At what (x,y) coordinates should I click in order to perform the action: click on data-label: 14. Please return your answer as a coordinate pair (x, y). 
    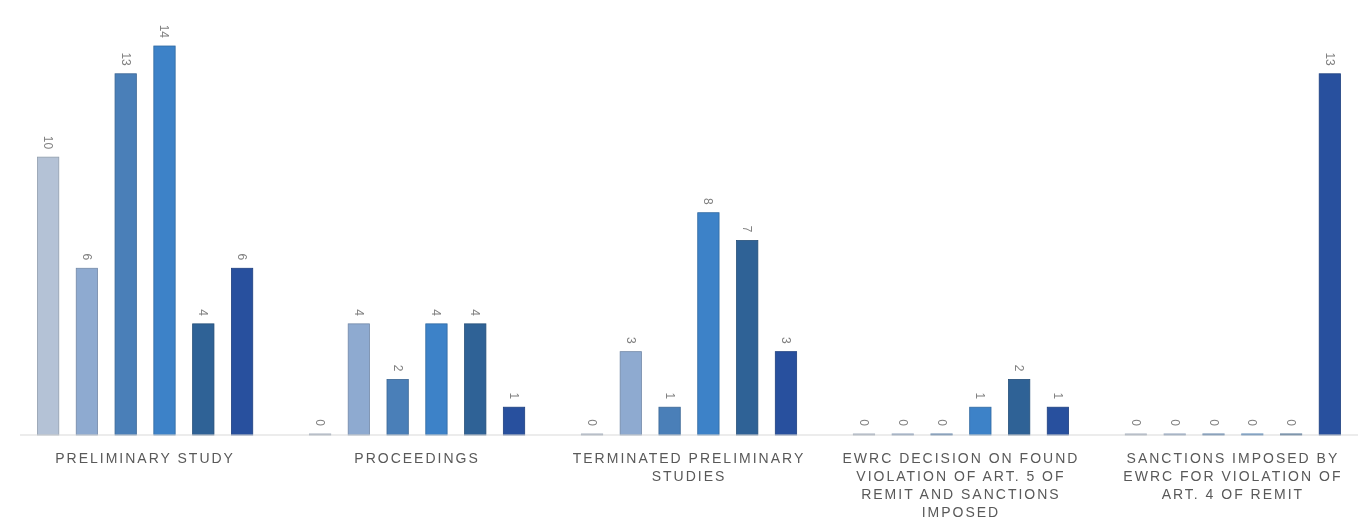
    Looking at the image, I should click on (164, 31).